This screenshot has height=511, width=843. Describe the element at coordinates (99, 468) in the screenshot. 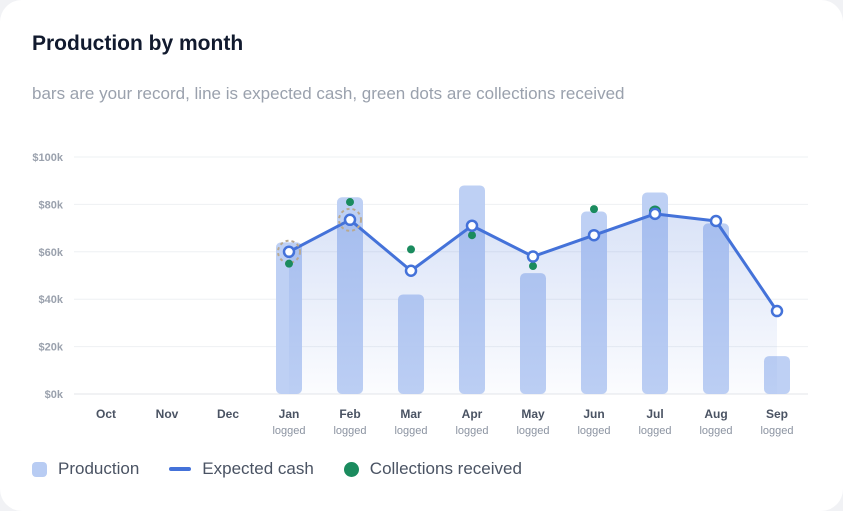

I see `legend-label-production: Production` at that location.